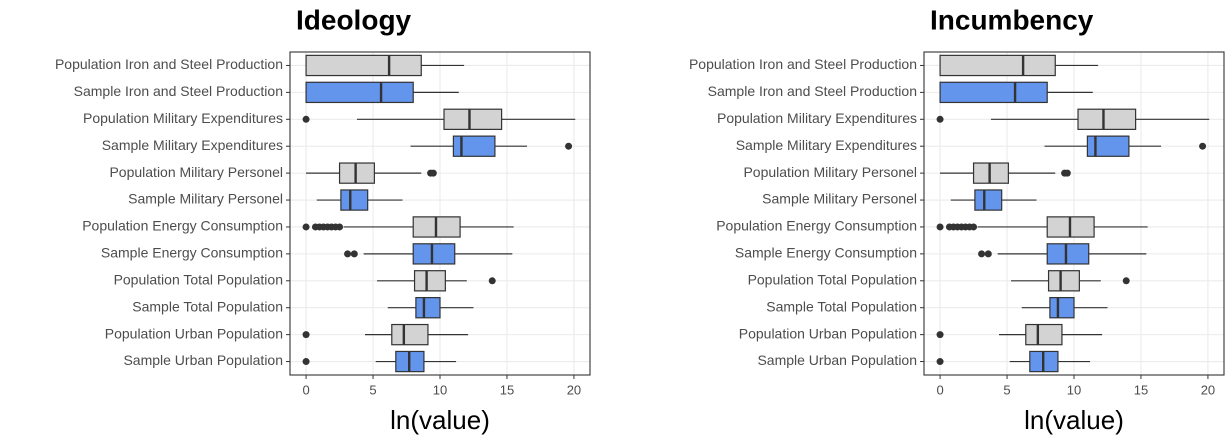  I want to click on chart-title: Incumbency, so click(1012, 19).